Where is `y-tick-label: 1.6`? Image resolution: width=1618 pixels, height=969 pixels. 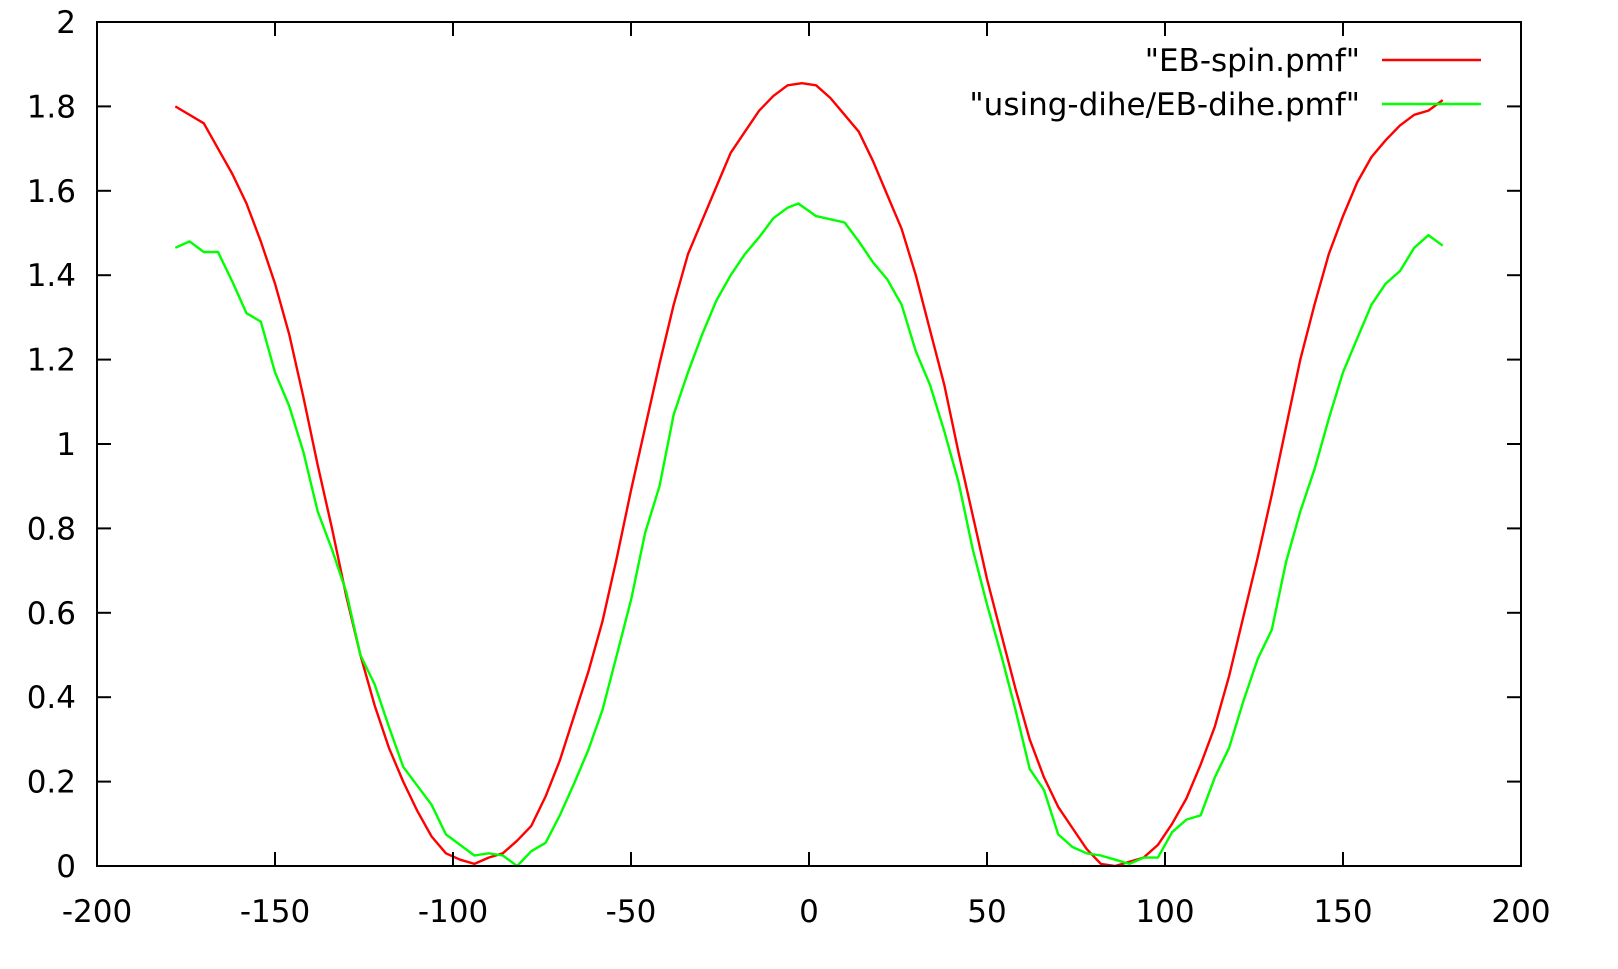
y-tick-label: 1.6 is located at coordinates (51, 192).